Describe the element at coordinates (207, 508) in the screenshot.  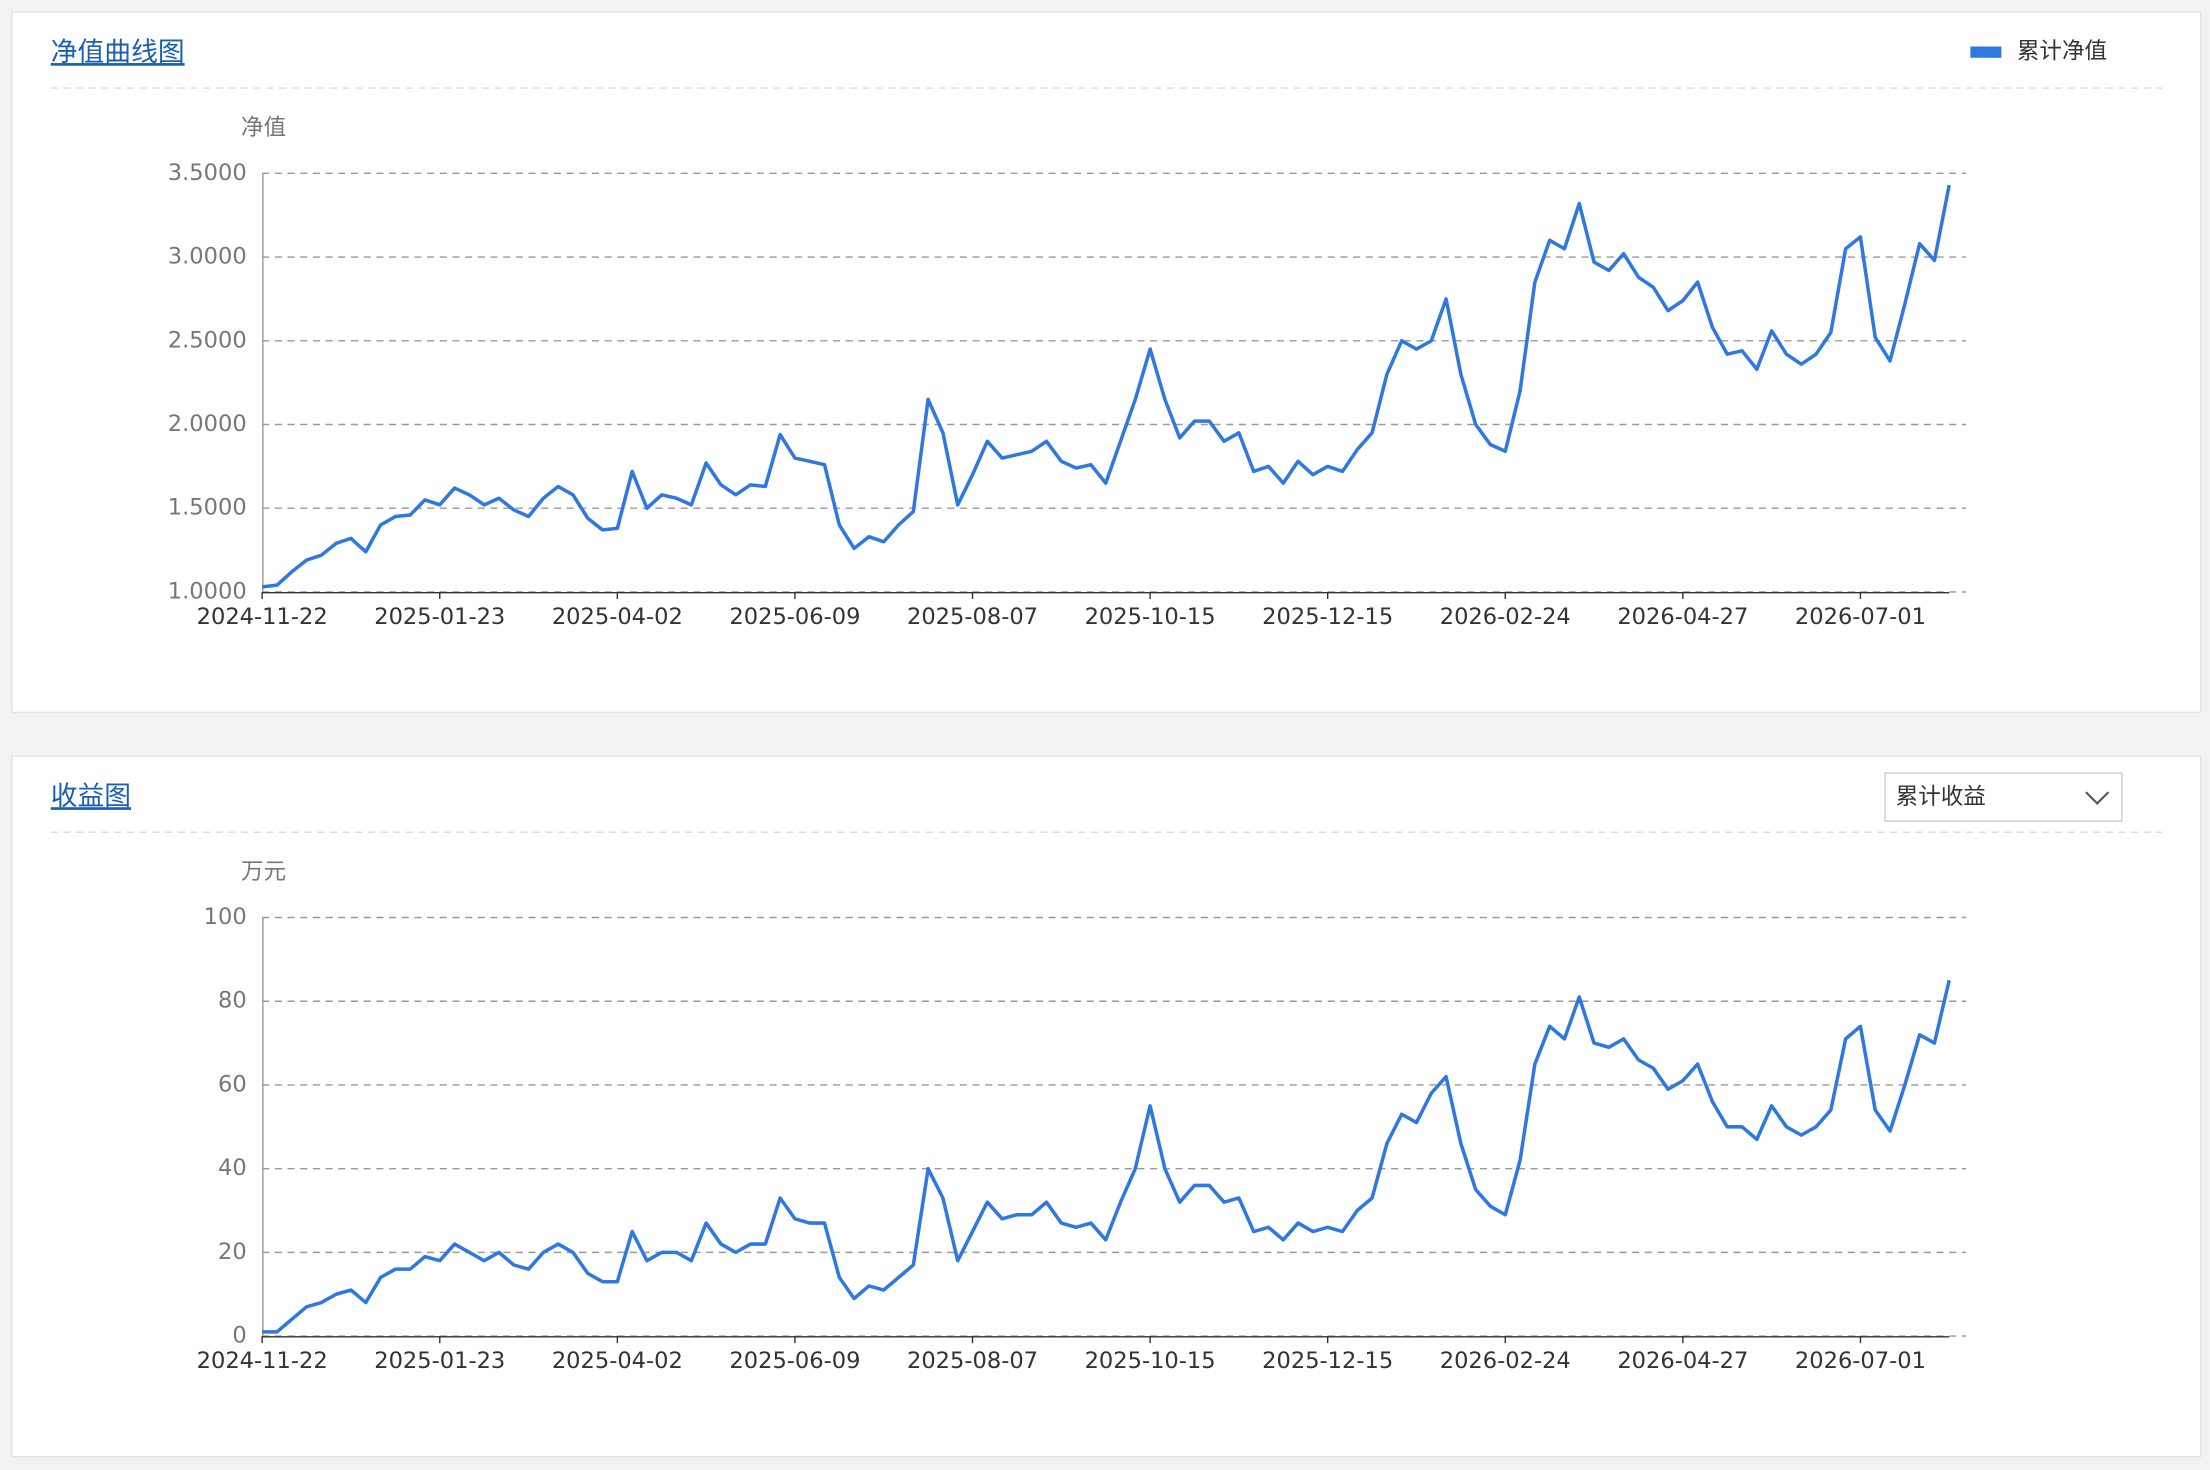
I see `y-tick-label: 1.5000` at that location.